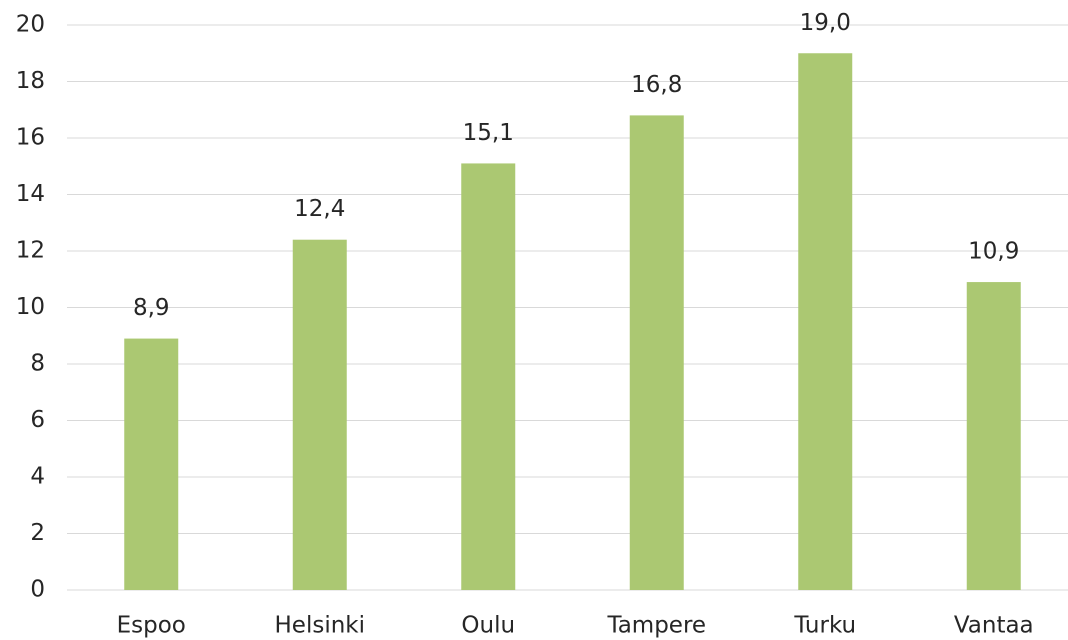 The width and height of the screenshot is (1068, 640). I want to click on x-tick-label: Espoo, so click(151, 626).